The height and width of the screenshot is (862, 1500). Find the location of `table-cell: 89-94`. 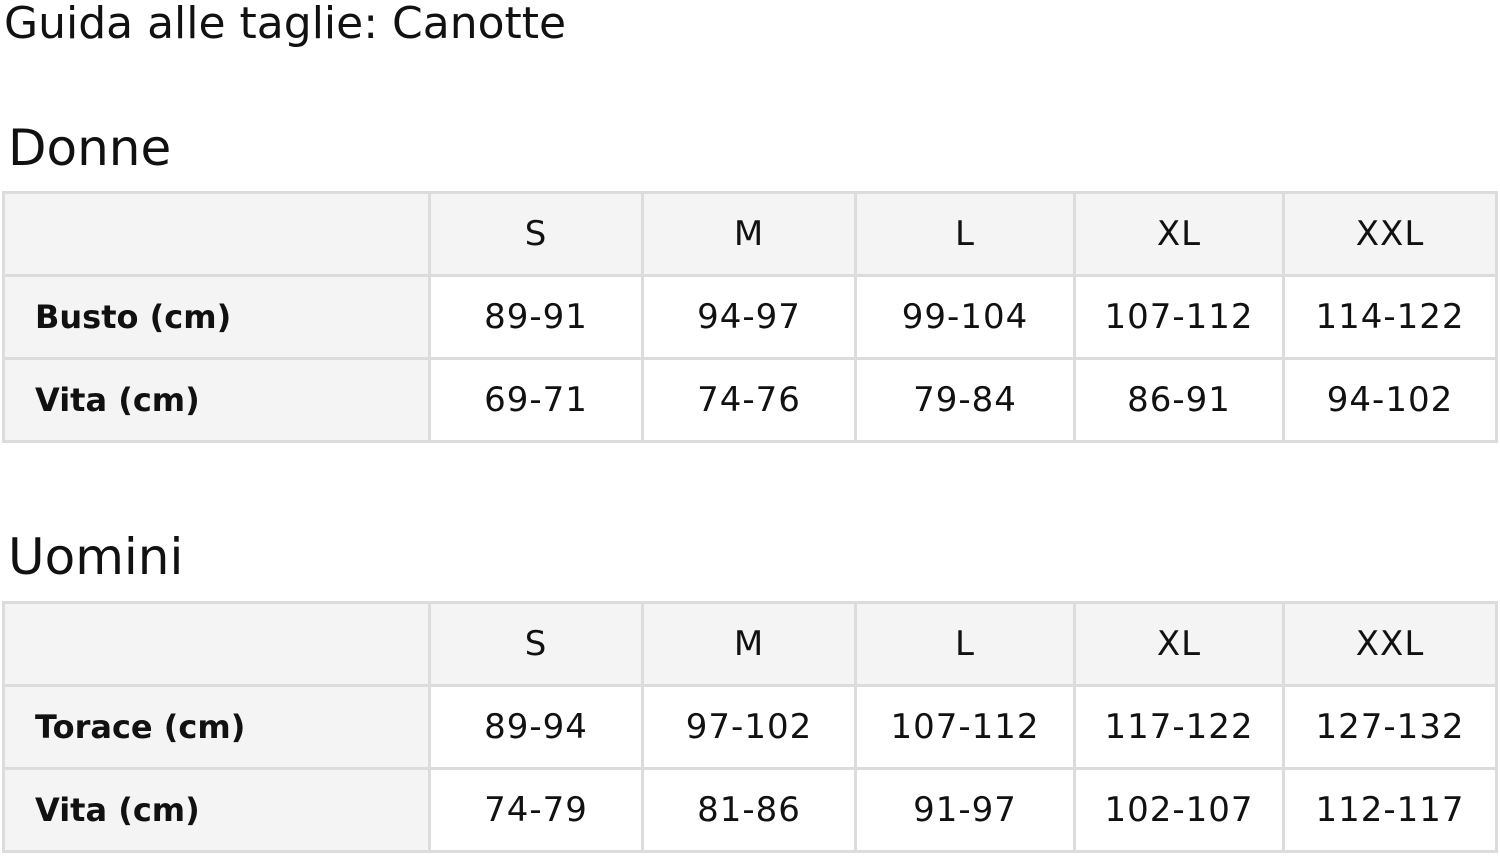

table-cell: 89-94 is located at coordinates (536, 727).